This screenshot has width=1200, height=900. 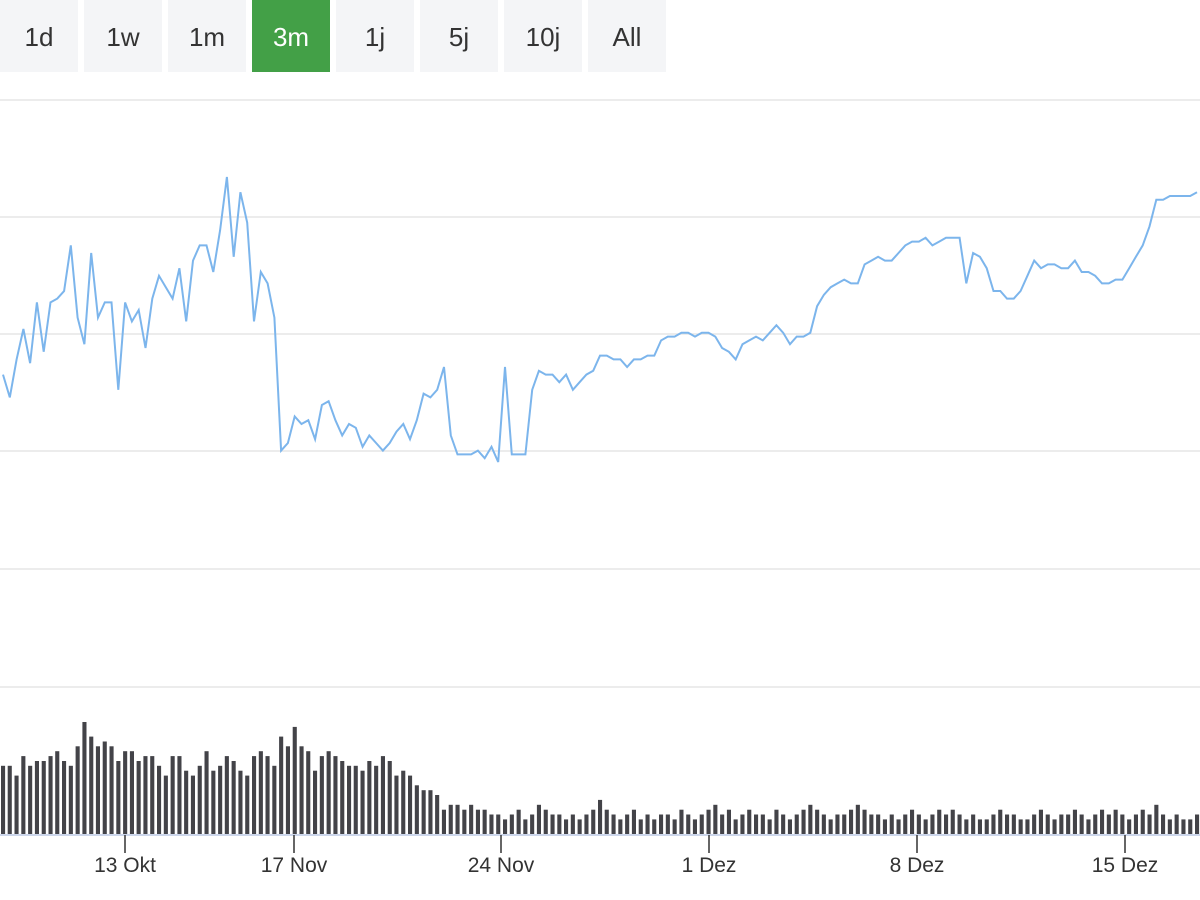 I want to click on x-tick-label: 15 Dez, so click(x=1125, y=865).